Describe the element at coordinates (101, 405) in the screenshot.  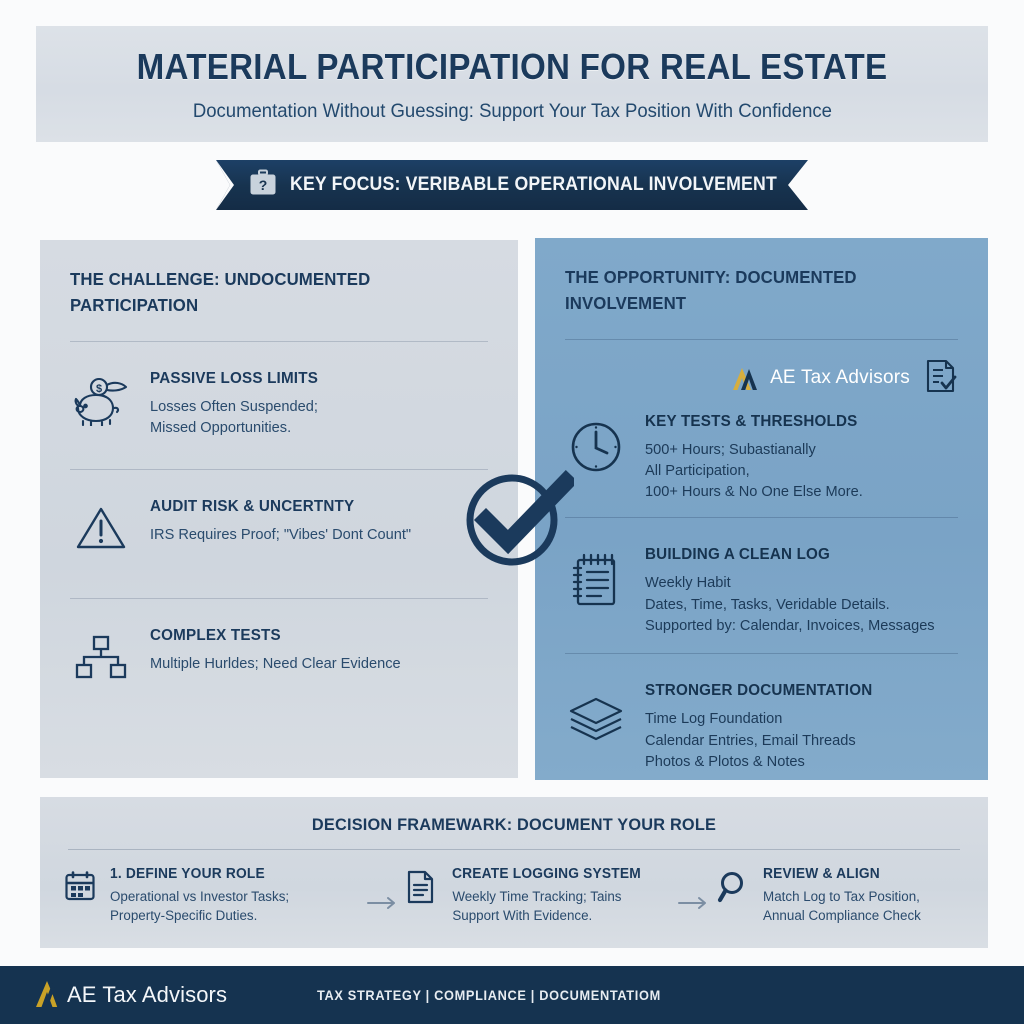
I see `flying-piggy-bank-icon: $` at that location.